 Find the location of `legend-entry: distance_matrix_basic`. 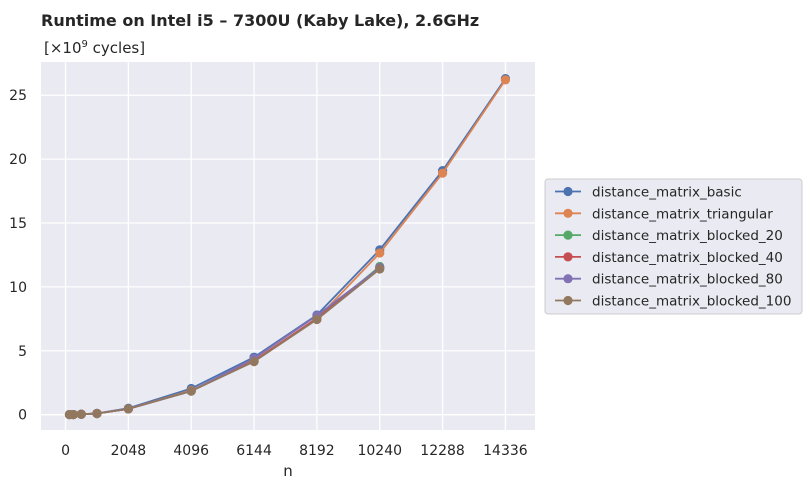

legend-entry: distance_matrix_basic is located at coordinates (648, 193).